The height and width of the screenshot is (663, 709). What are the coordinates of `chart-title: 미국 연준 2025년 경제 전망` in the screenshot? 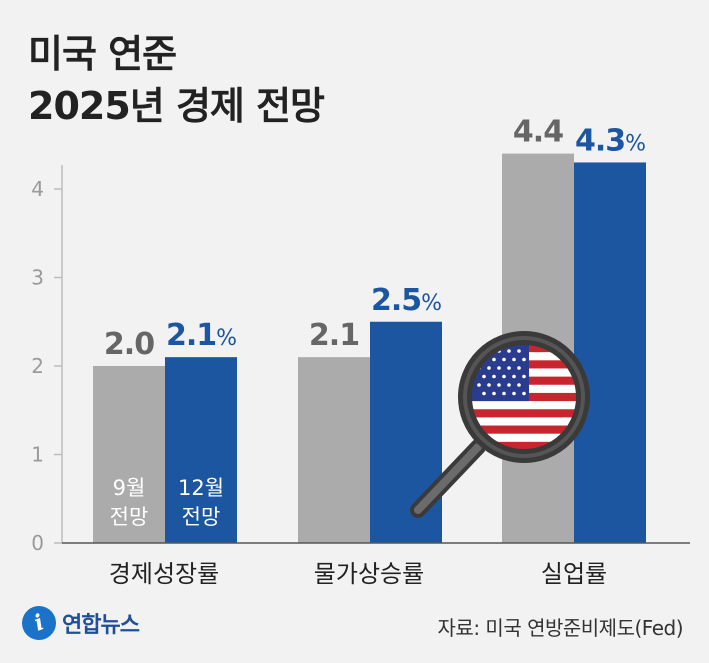 It's located at (176, 80).